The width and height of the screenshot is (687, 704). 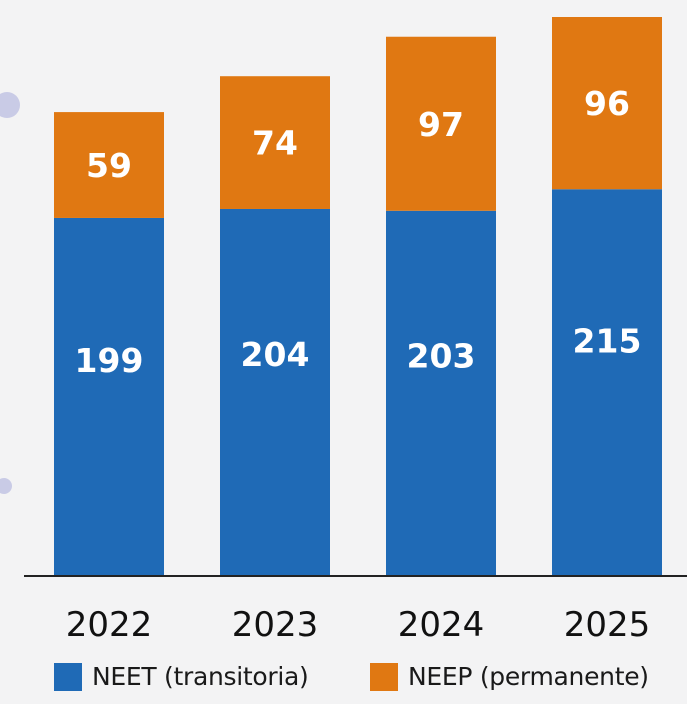 I want to click on x-tick-label-2023: 2023, so click(x=275, y=625).